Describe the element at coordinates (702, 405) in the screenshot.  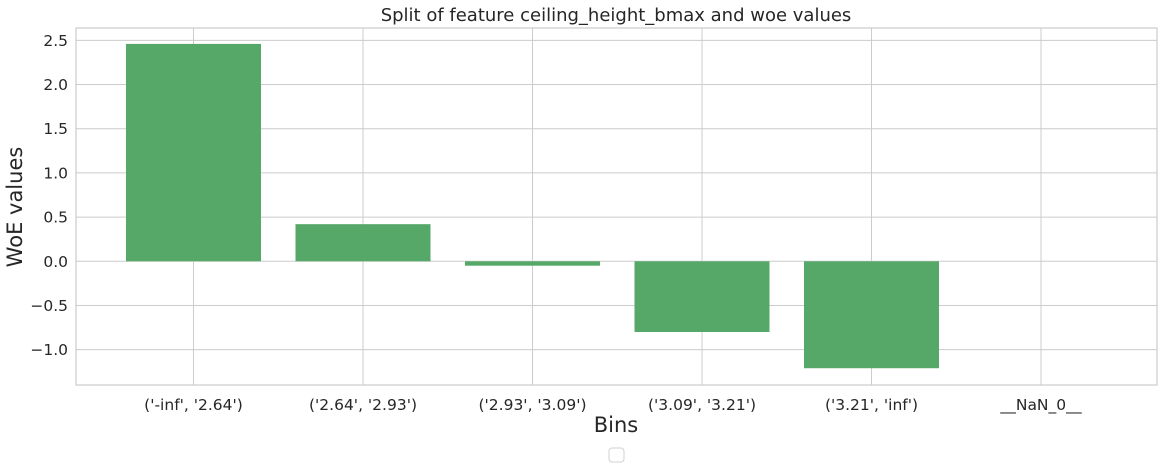
I see `x-tick-label: ('3.09', '3.21')` at that location.